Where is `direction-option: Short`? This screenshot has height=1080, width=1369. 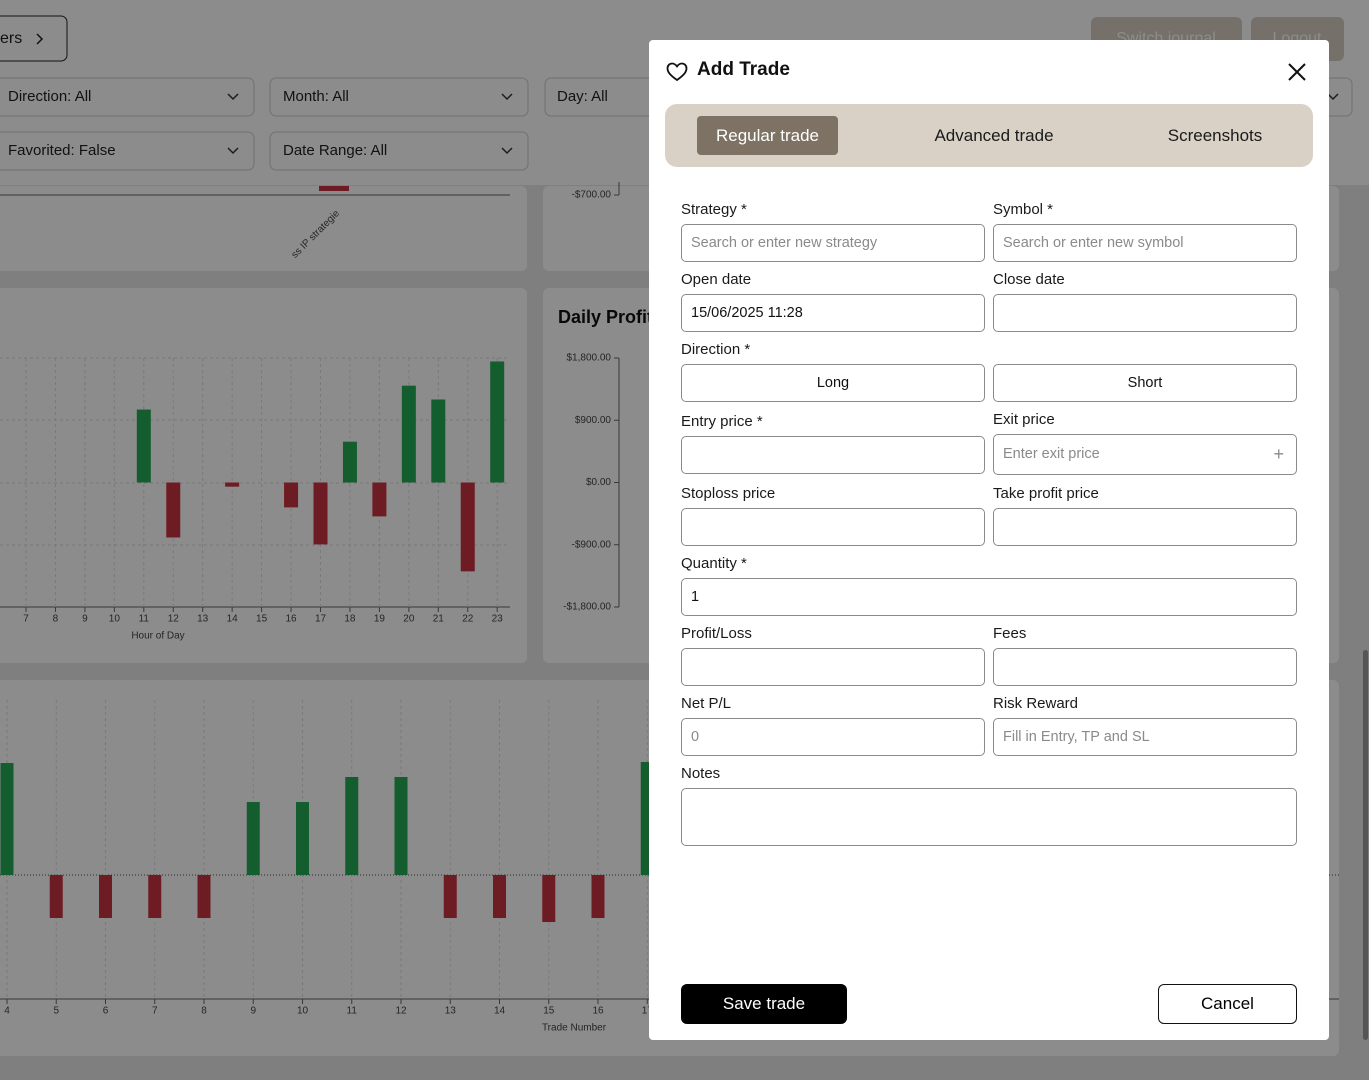 direction-option: Short is located at coordinates (1145, 383).